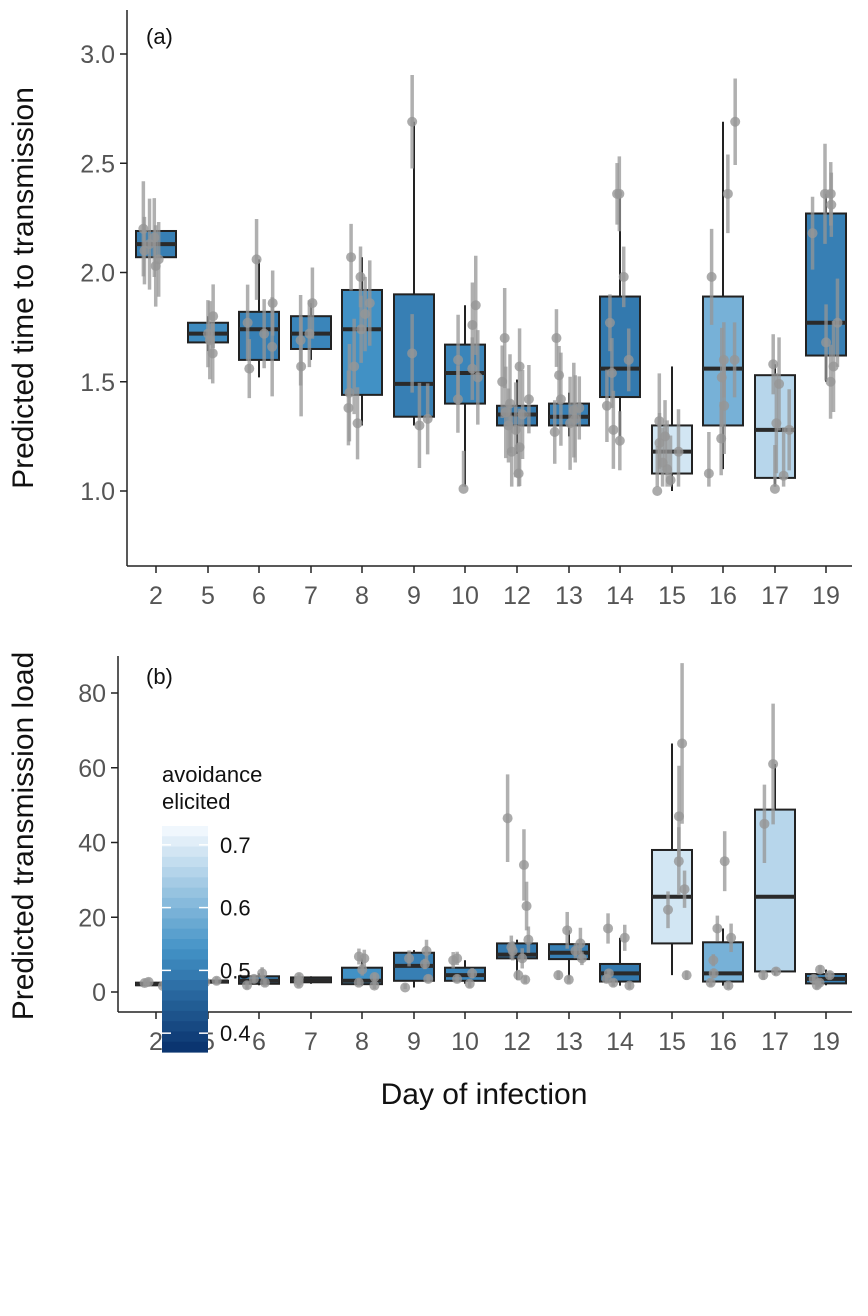 Image resolution: width=868 pixels, height=1316 pixels. I want to click on legend-tick-label: 0.6, so click(235, 908).